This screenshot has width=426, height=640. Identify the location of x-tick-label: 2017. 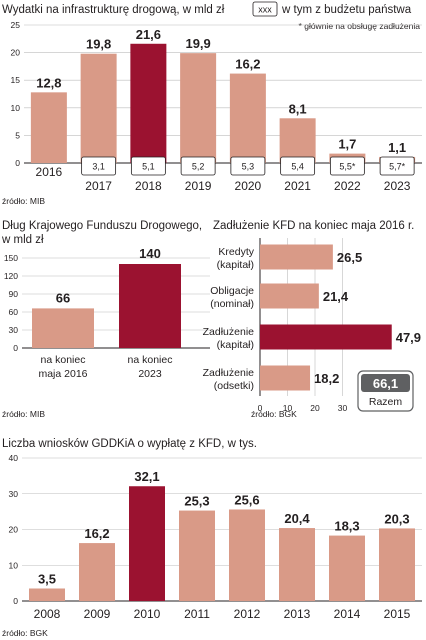
(98, 186).